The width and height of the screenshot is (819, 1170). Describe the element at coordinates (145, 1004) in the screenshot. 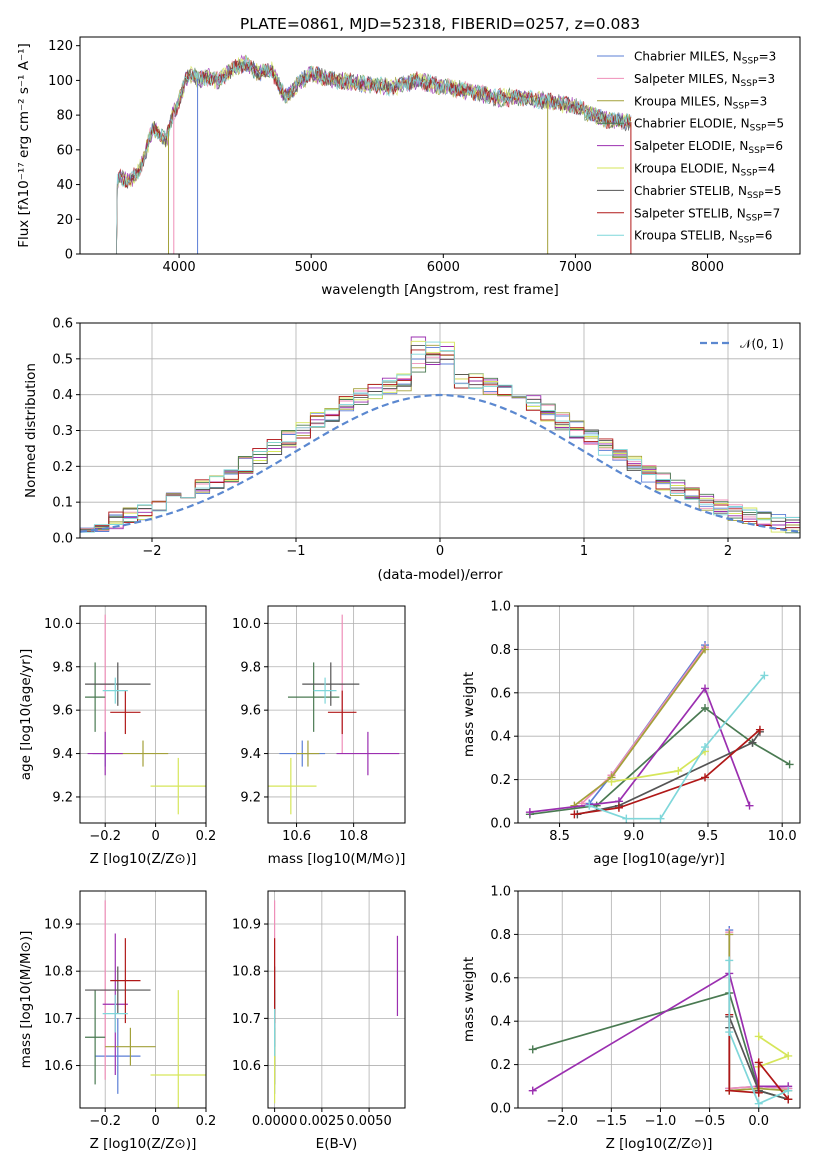

I see `plot-area-mass_vs_metallicity` at that location.